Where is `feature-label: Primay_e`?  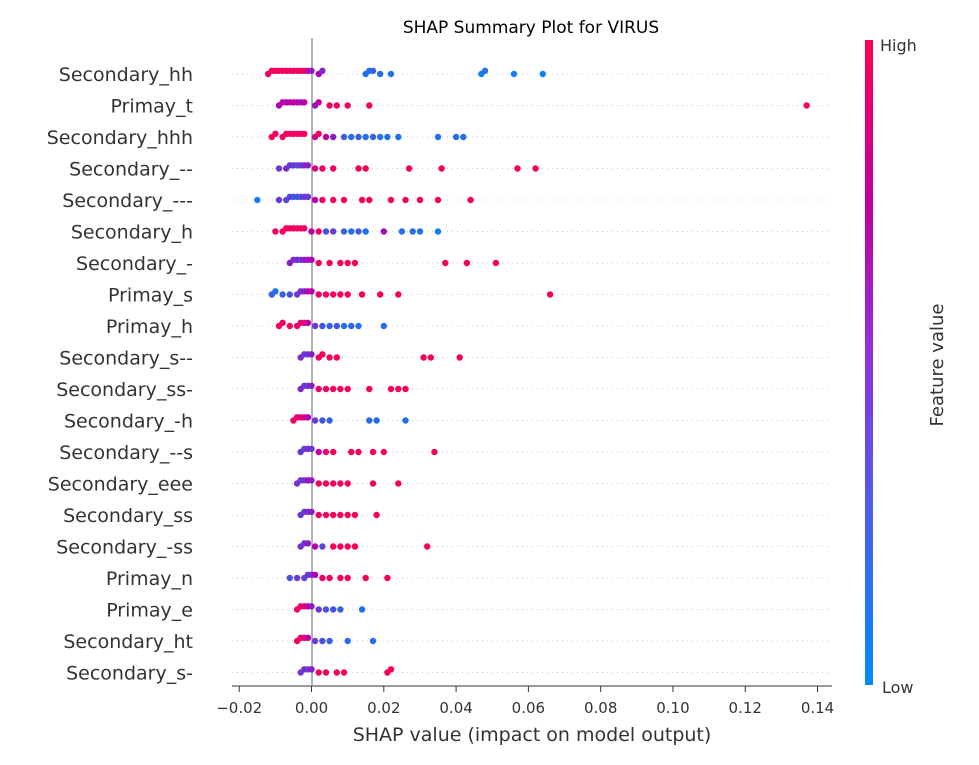 feature-label: Primay_e is located at coordinates (149, 611).